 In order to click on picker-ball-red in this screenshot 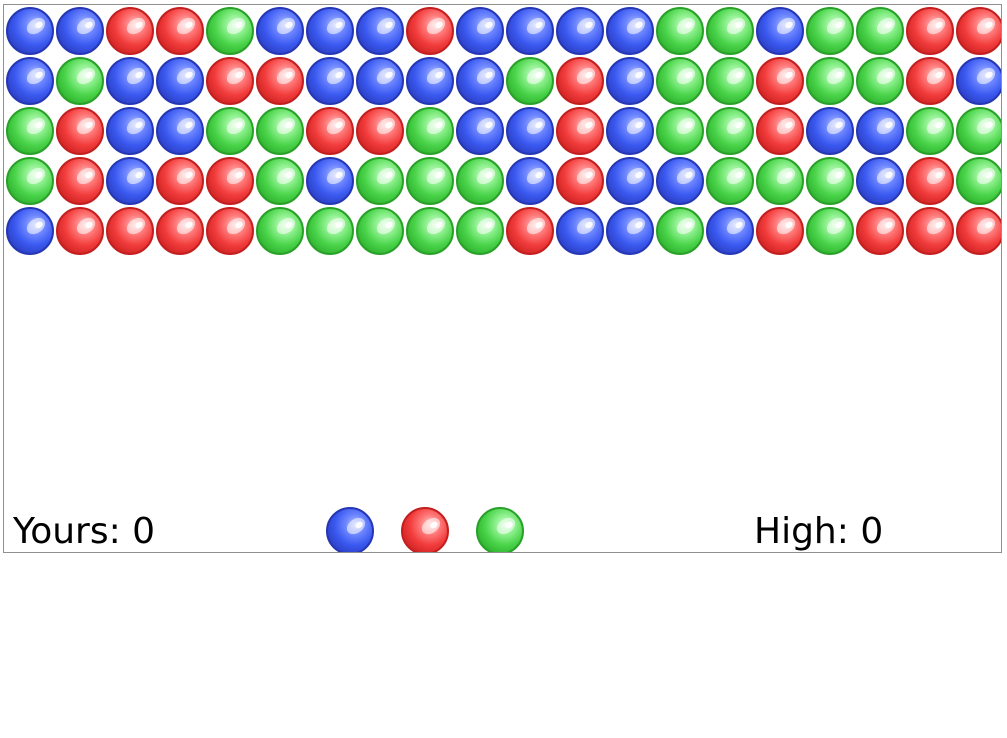, I will do `click(425, 529)`.